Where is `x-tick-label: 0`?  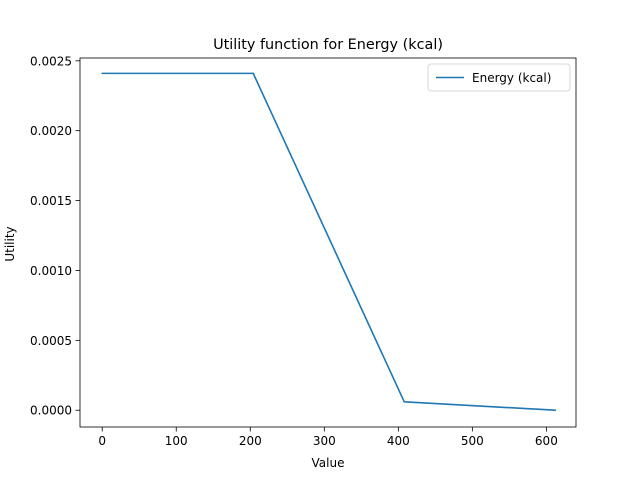
x-tick-label: 0 is located at coordinates (102, 441).